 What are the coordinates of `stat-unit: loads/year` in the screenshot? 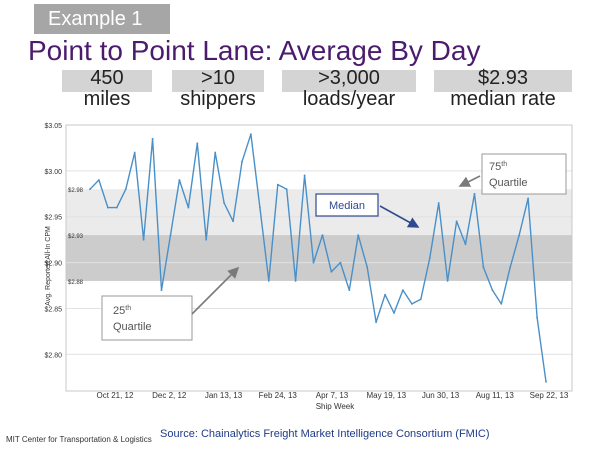 It's located at (349, 99).